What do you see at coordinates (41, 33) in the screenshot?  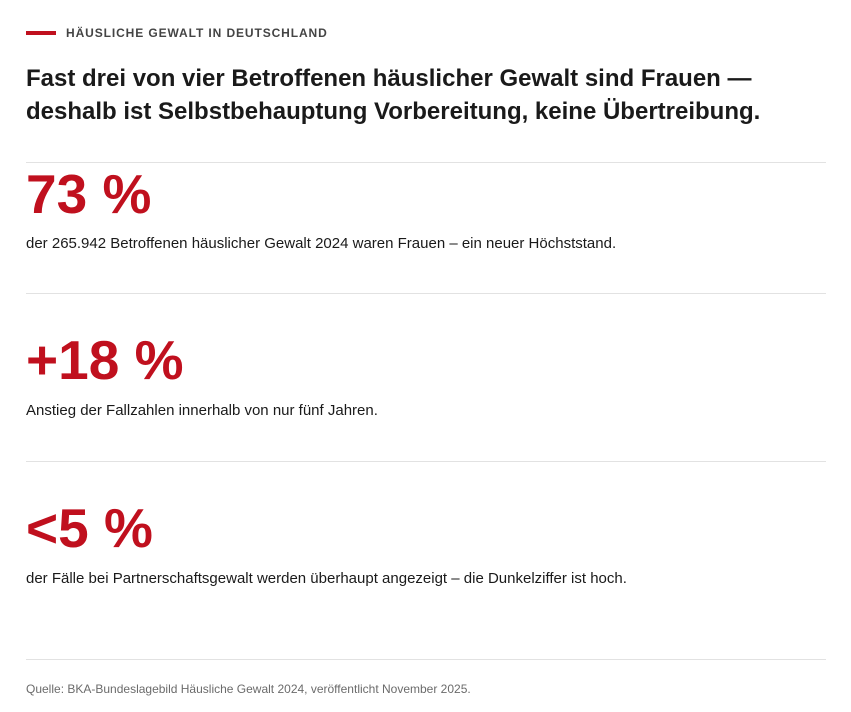 I see `kicker-accent-bar` at bounding box center [41, 33].